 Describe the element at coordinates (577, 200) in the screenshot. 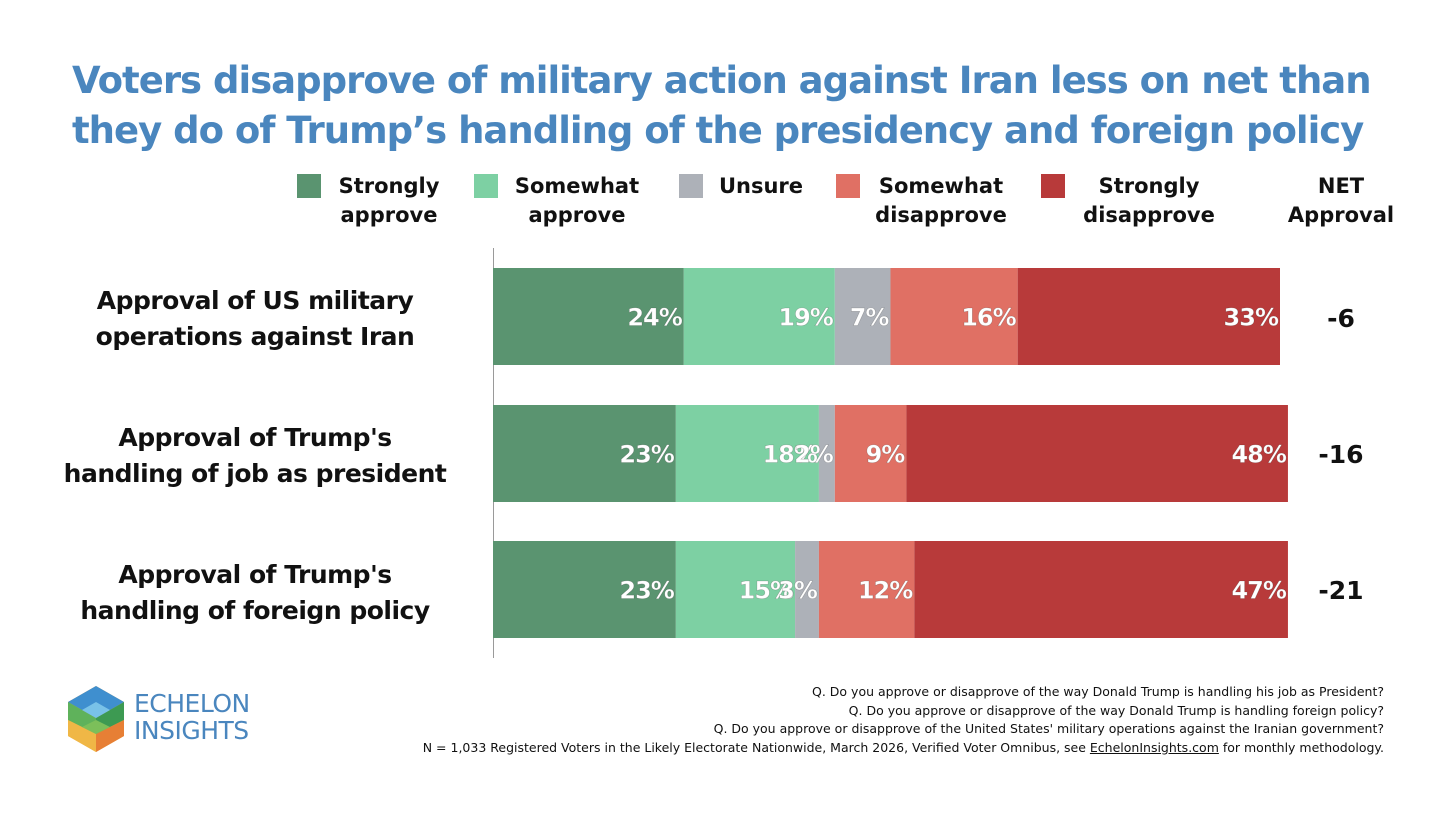

I see `legend-label: Somewhat approve` at that location.